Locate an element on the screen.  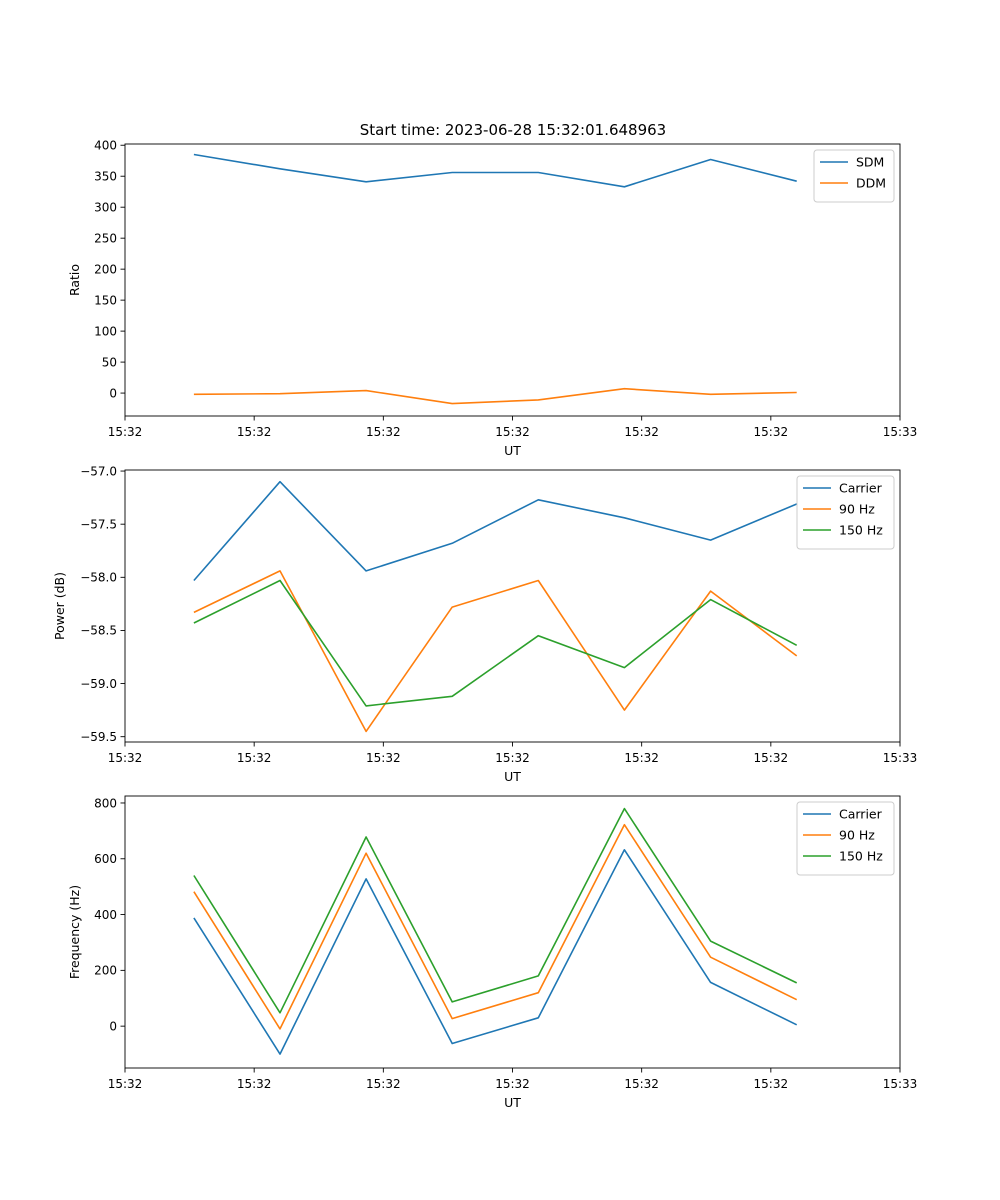
y-tick-label: −58.0 is located at coordinates (98, 578).